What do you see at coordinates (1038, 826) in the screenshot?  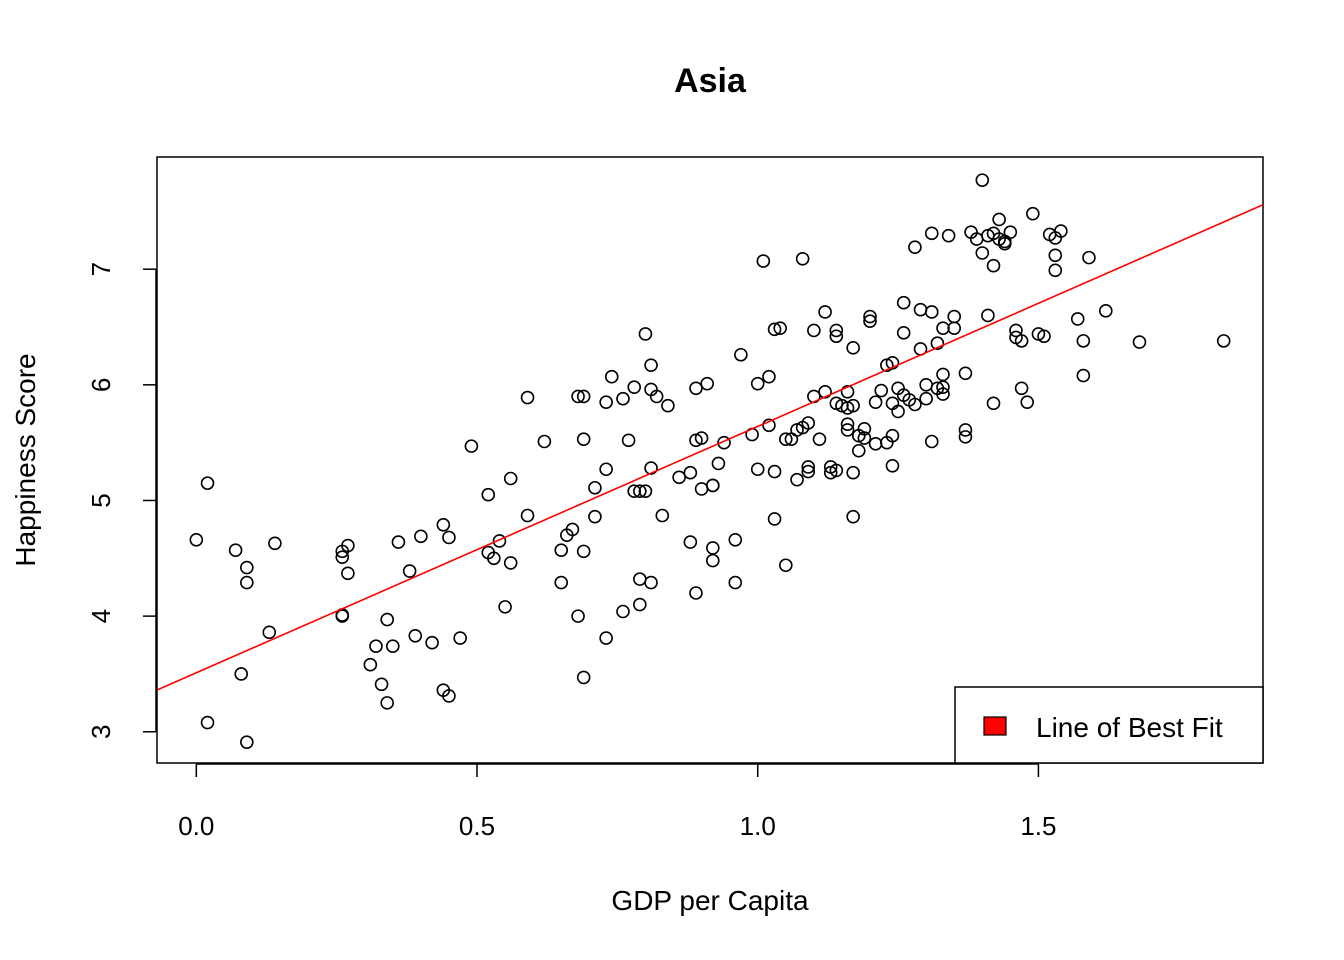 I see `x-tick-label: 1.5` at bounding box center [1038, 826].